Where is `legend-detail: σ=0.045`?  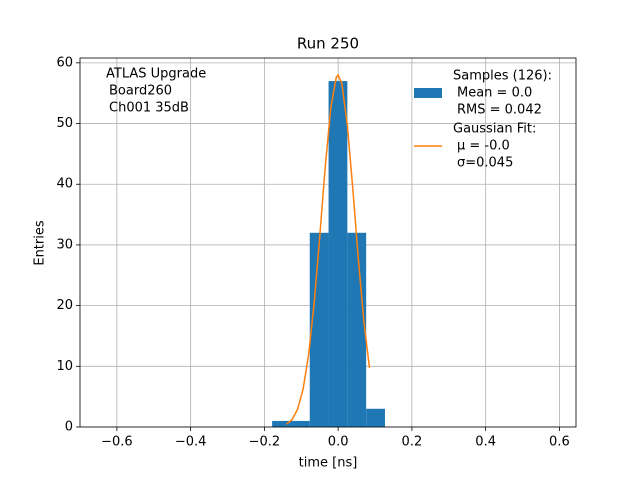 legend-detail: σ=0.045 is located at coordinates (485, 163).